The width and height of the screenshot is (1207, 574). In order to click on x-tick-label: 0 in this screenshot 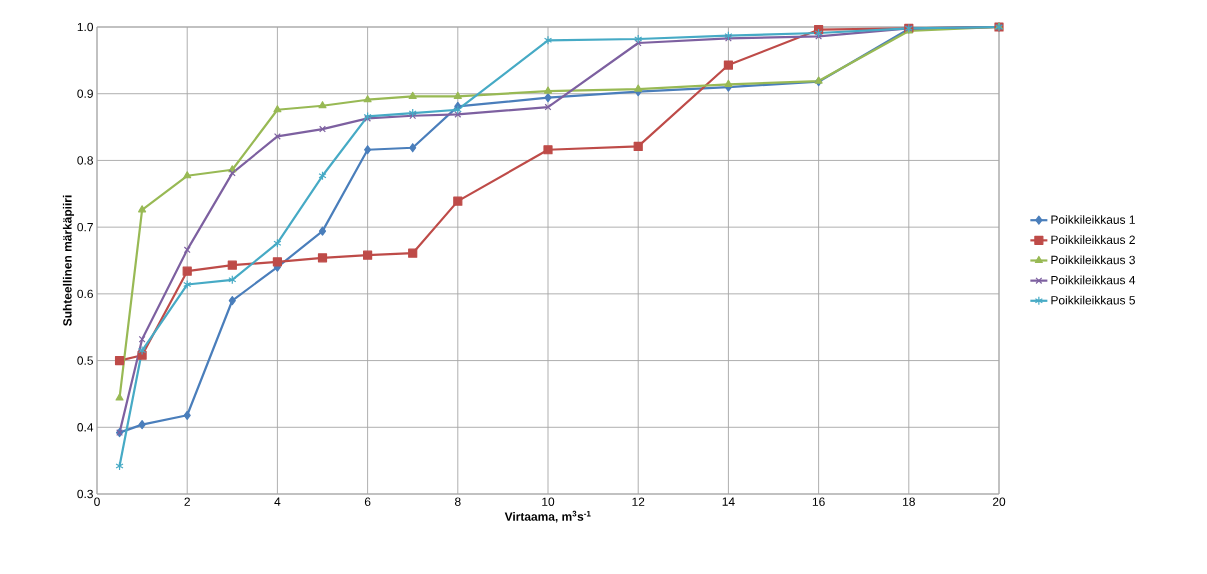, I will do `click(97, 501)`.